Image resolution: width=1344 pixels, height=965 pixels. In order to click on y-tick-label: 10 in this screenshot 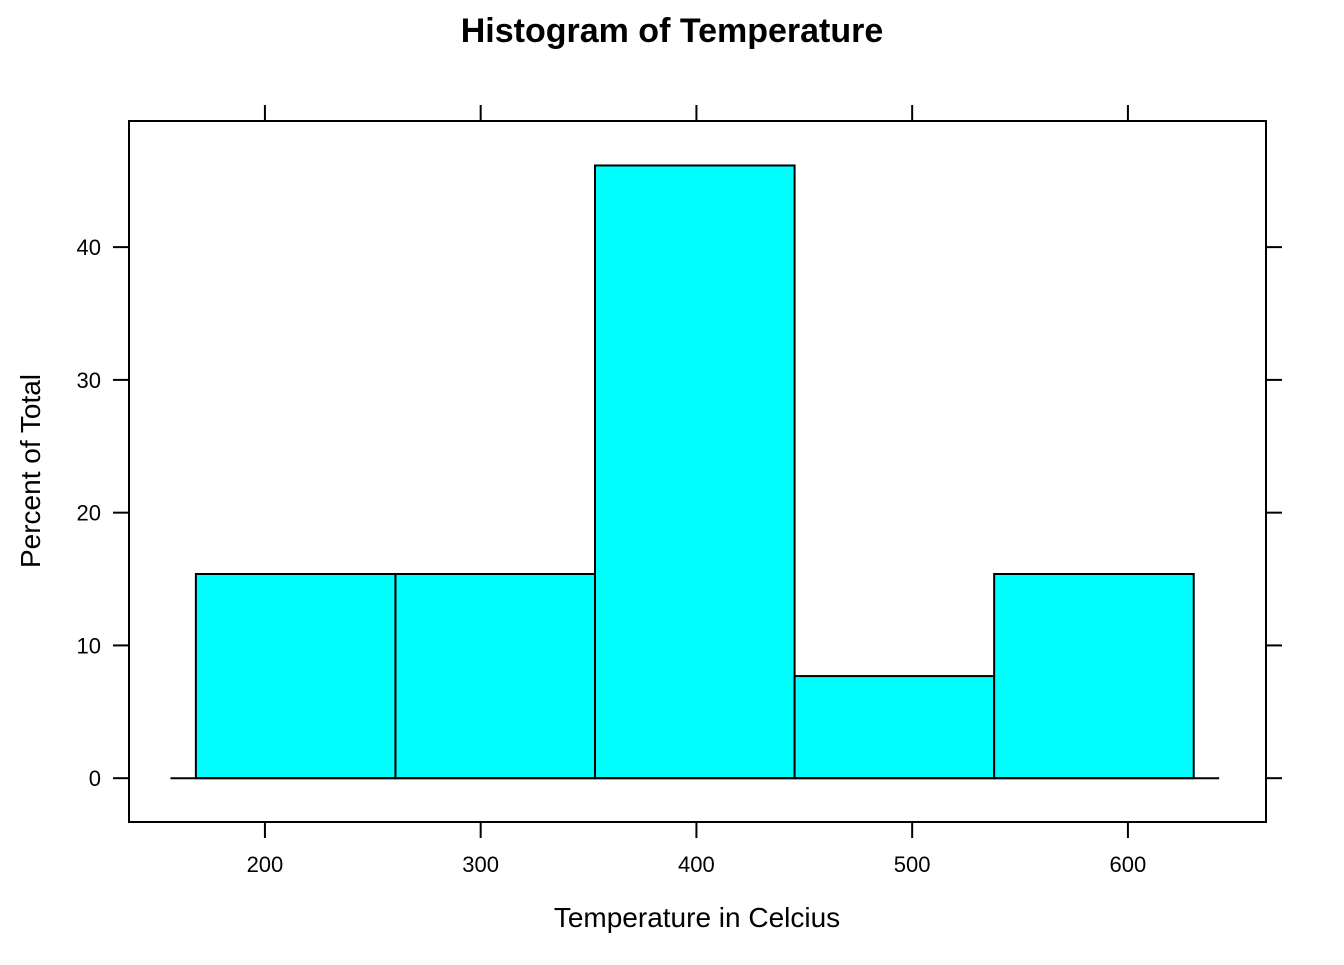, I will do `click(89, 645)`.